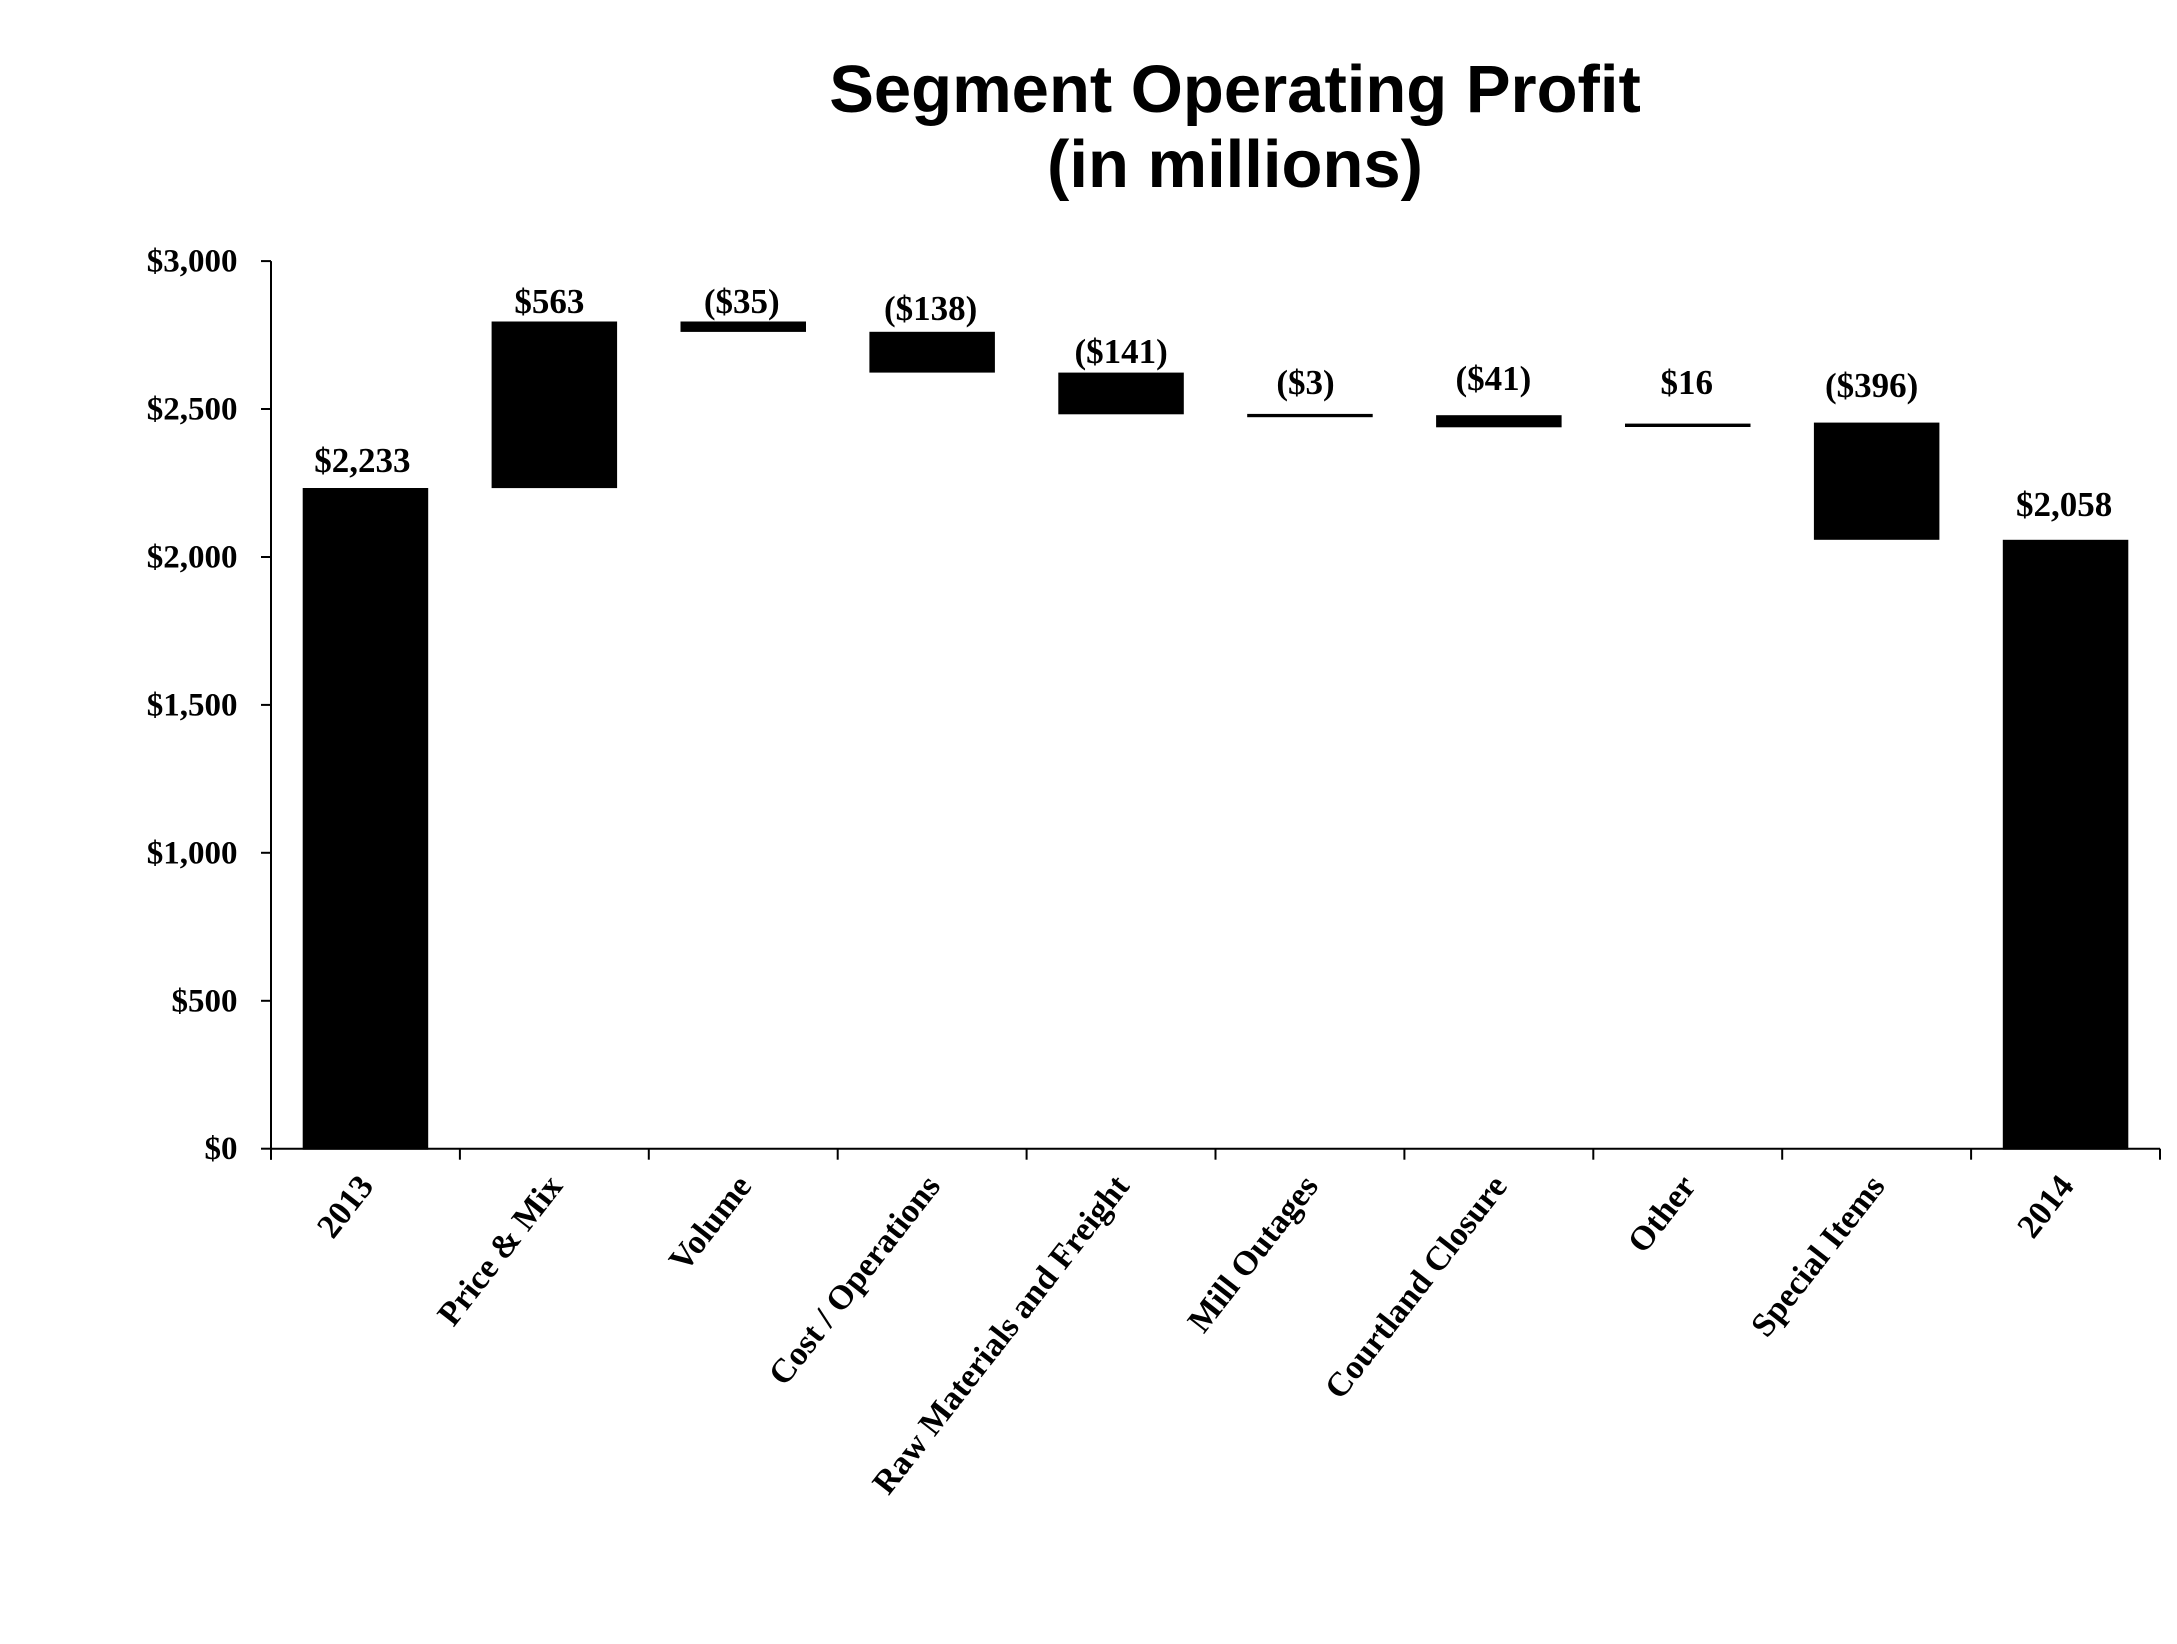 The height and width of the screenshot is (1644, 2177). Describe the element at coordinates (221, 1149) in the screenshot. I see `svg-text: $0` at that location.